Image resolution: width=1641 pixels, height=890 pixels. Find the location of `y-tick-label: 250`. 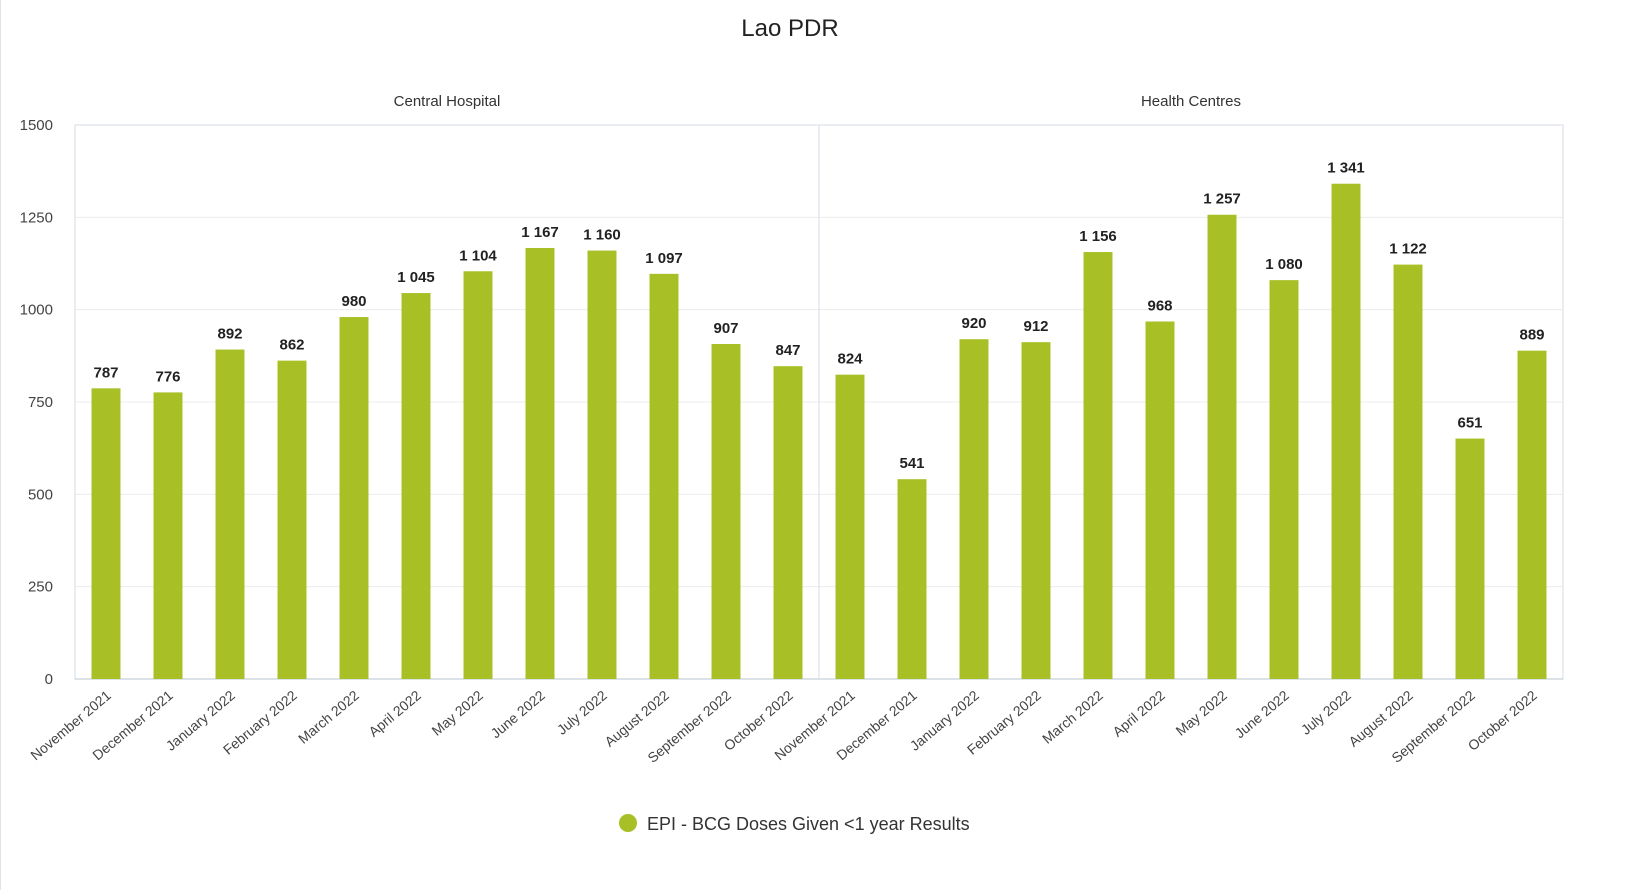

y-tick-label: 250 is located at coordinates (40, 587).